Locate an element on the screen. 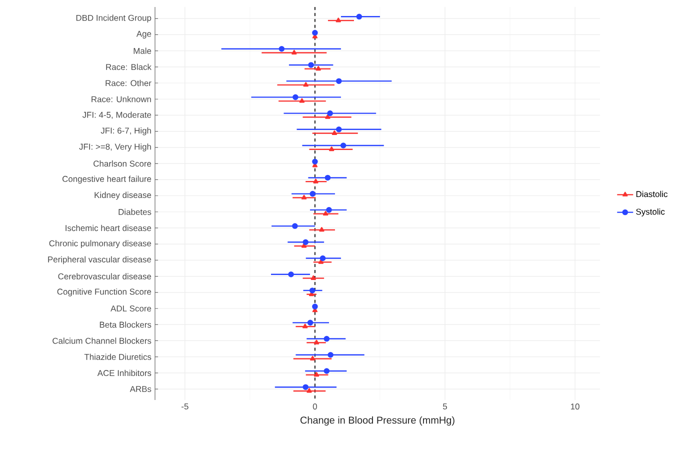  y-tick-label: Cognitive Function Score is located at coordinates (104, 292).